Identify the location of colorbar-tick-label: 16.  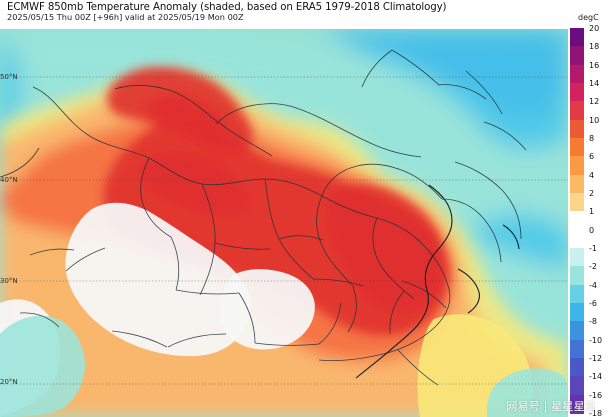
(594, 65).